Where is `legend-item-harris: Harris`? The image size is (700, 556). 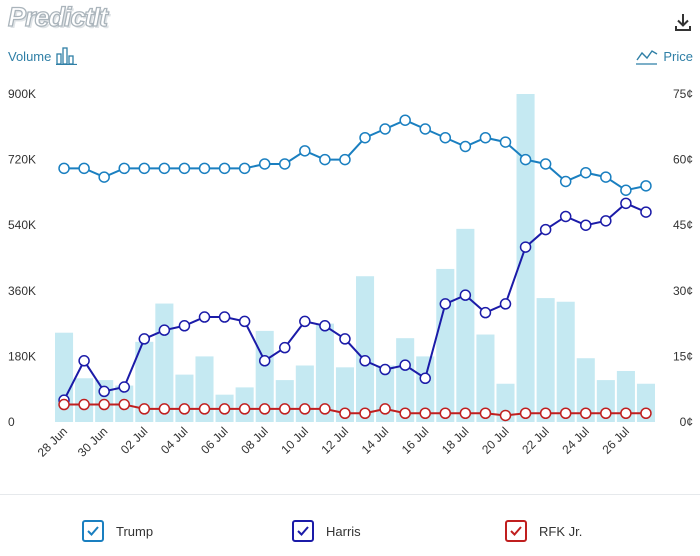 legend-item-harris: Harris is located at coordinates (326, 531).